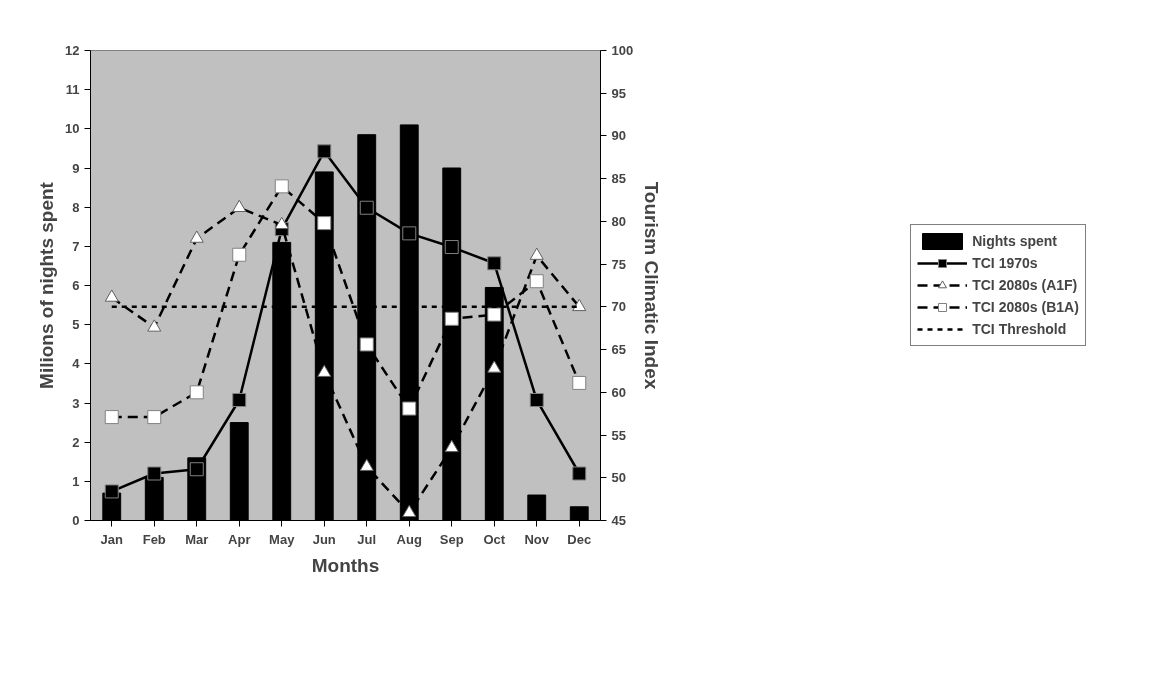  I want to click on x-tick-label: Sep, so click(451, 539).